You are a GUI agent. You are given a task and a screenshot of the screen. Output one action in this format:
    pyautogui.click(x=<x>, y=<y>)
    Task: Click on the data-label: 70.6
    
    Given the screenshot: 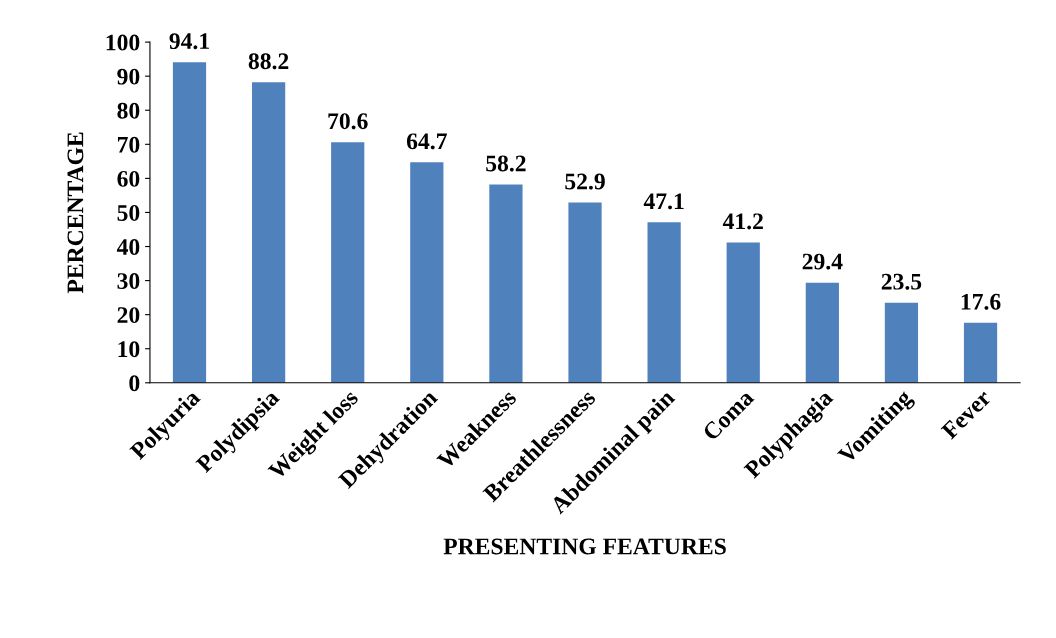 What is the action you would take?
    pyautogui.click(x=348, y=121)
    